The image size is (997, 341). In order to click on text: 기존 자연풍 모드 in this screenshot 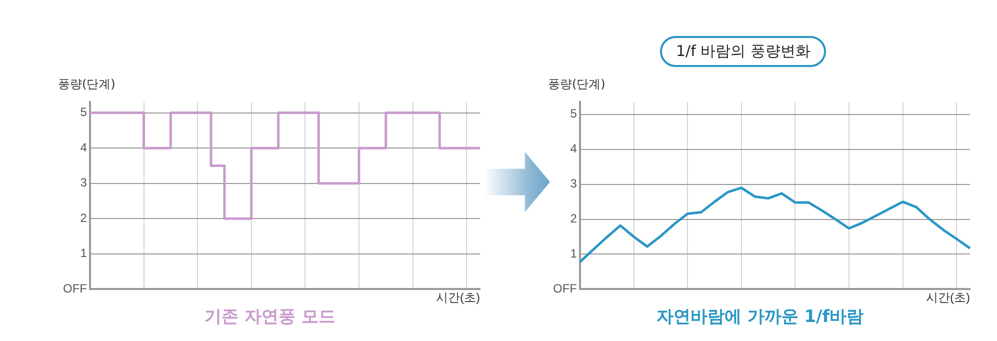, I will do `click(270, 317)`.